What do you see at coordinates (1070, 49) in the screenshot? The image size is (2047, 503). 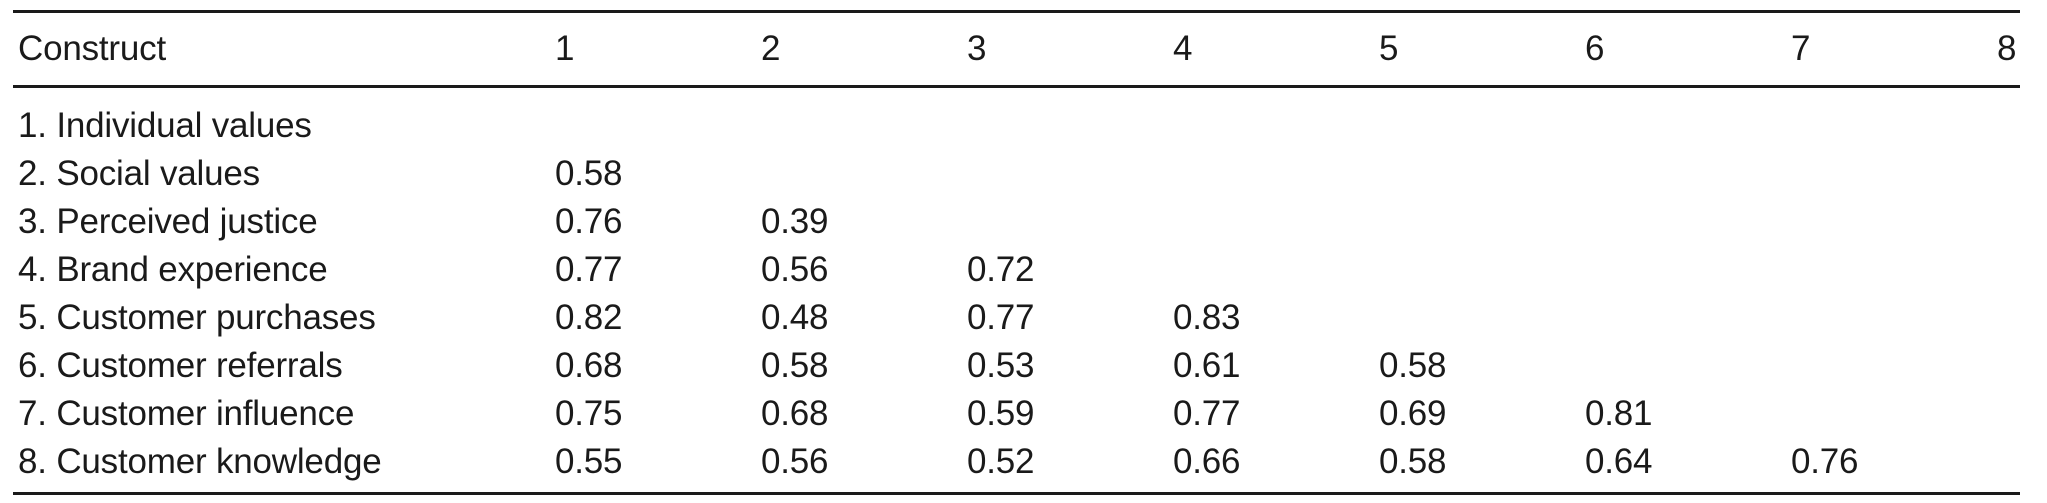 I see `column-header-3: 3` at bounding box center [1070, 49].